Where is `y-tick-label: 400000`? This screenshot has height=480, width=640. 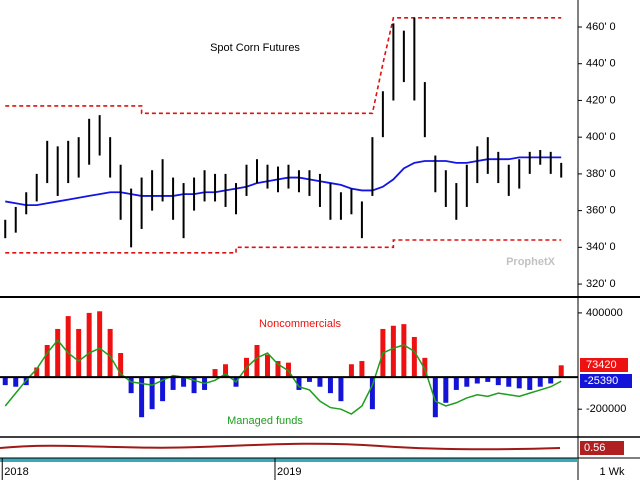 y-tick-label: 400000 is located at coordinates (604, 313).